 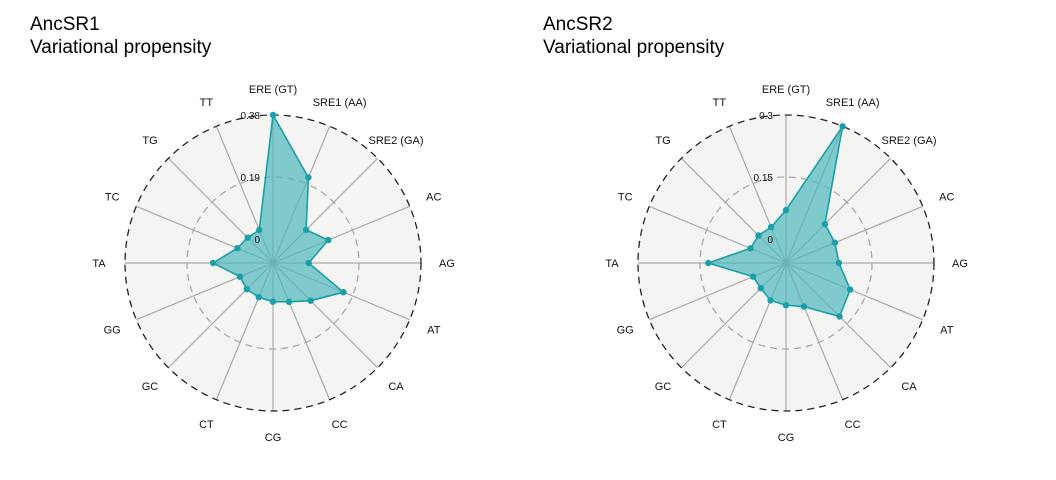 What do you see at coordinates (578, 24) in the screenshot?
I see `chart-title: AncSR2` at bounding box center [578, 24].